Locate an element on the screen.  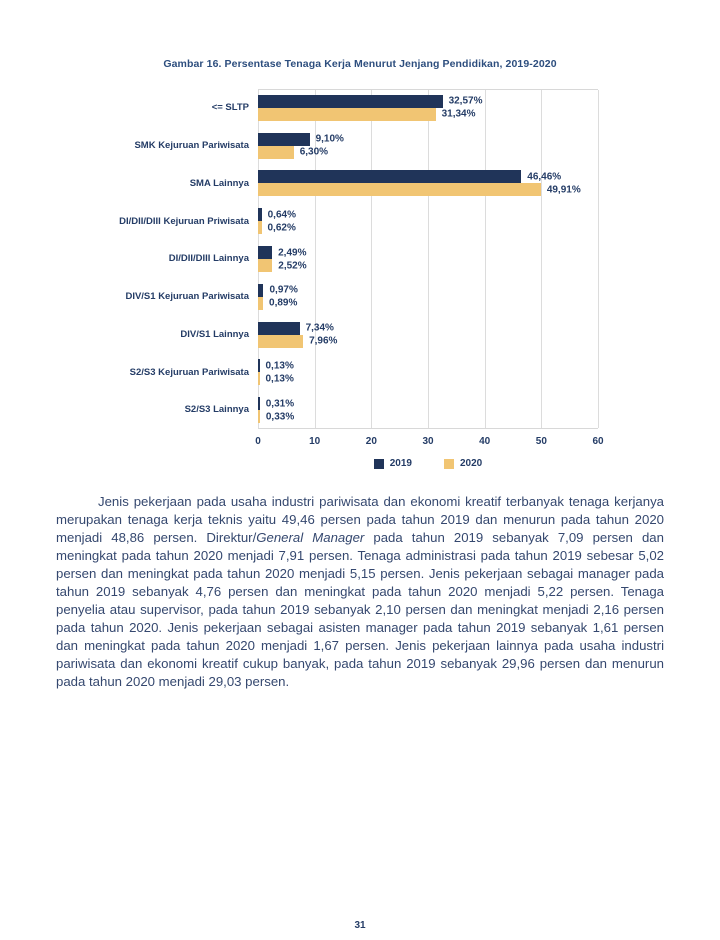
bar-2020: 0,62% is located at coordinates (277, 228).